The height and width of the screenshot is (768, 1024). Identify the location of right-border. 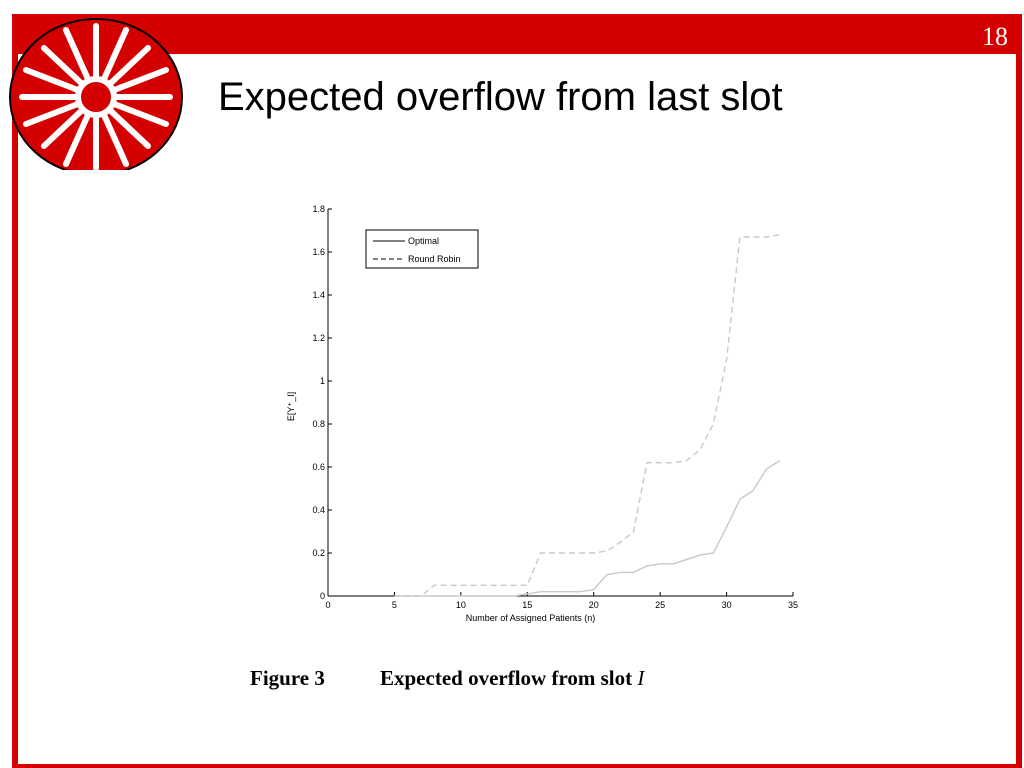
(1019, 391).